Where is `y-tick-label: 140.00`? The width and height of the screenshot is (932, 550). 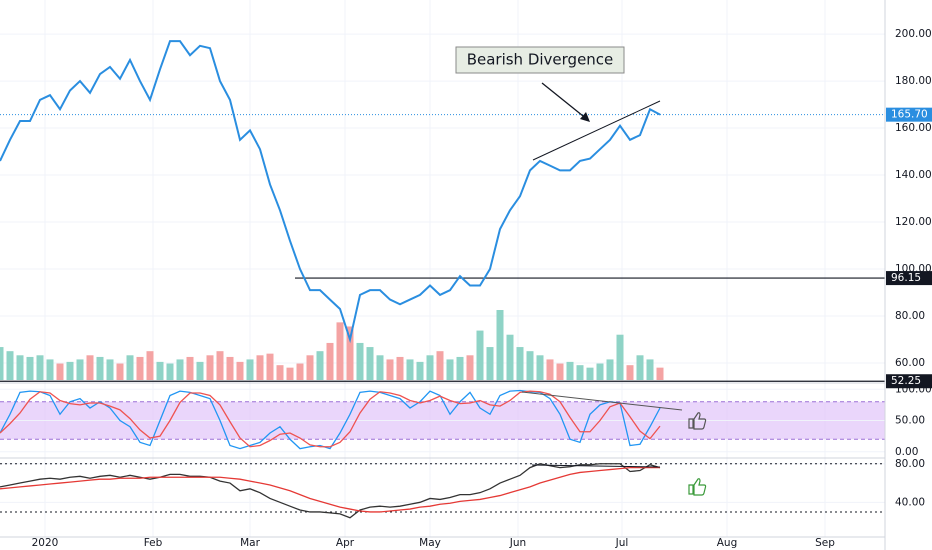
y-tick-label: 140.00 is located at coordinates (913, 175).